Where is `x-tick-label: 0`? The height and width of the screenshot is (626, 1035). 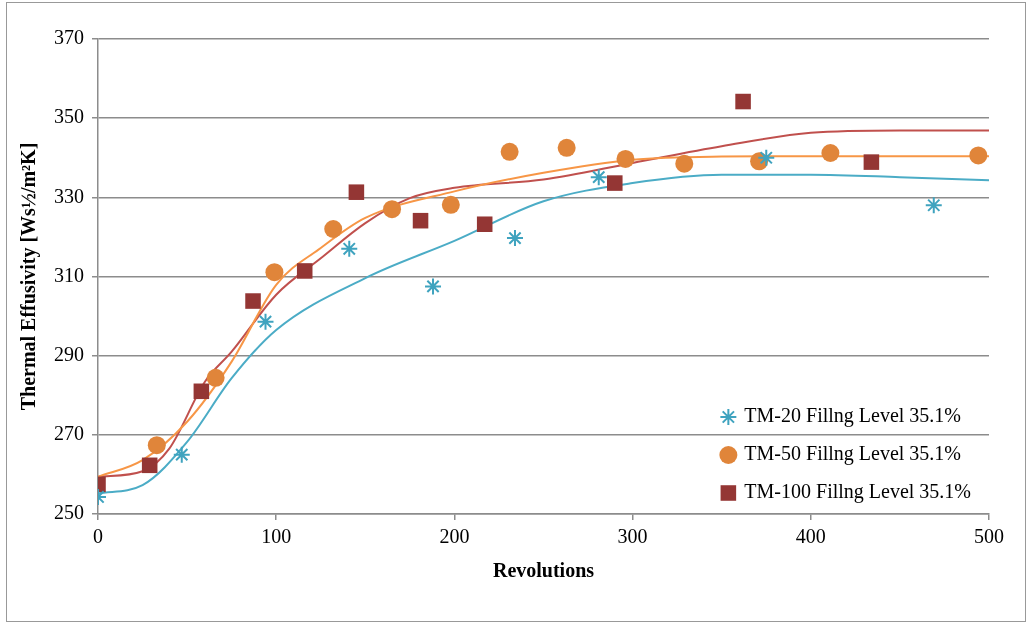
x-tick-label: 0 is located at coordinates (98, 536).